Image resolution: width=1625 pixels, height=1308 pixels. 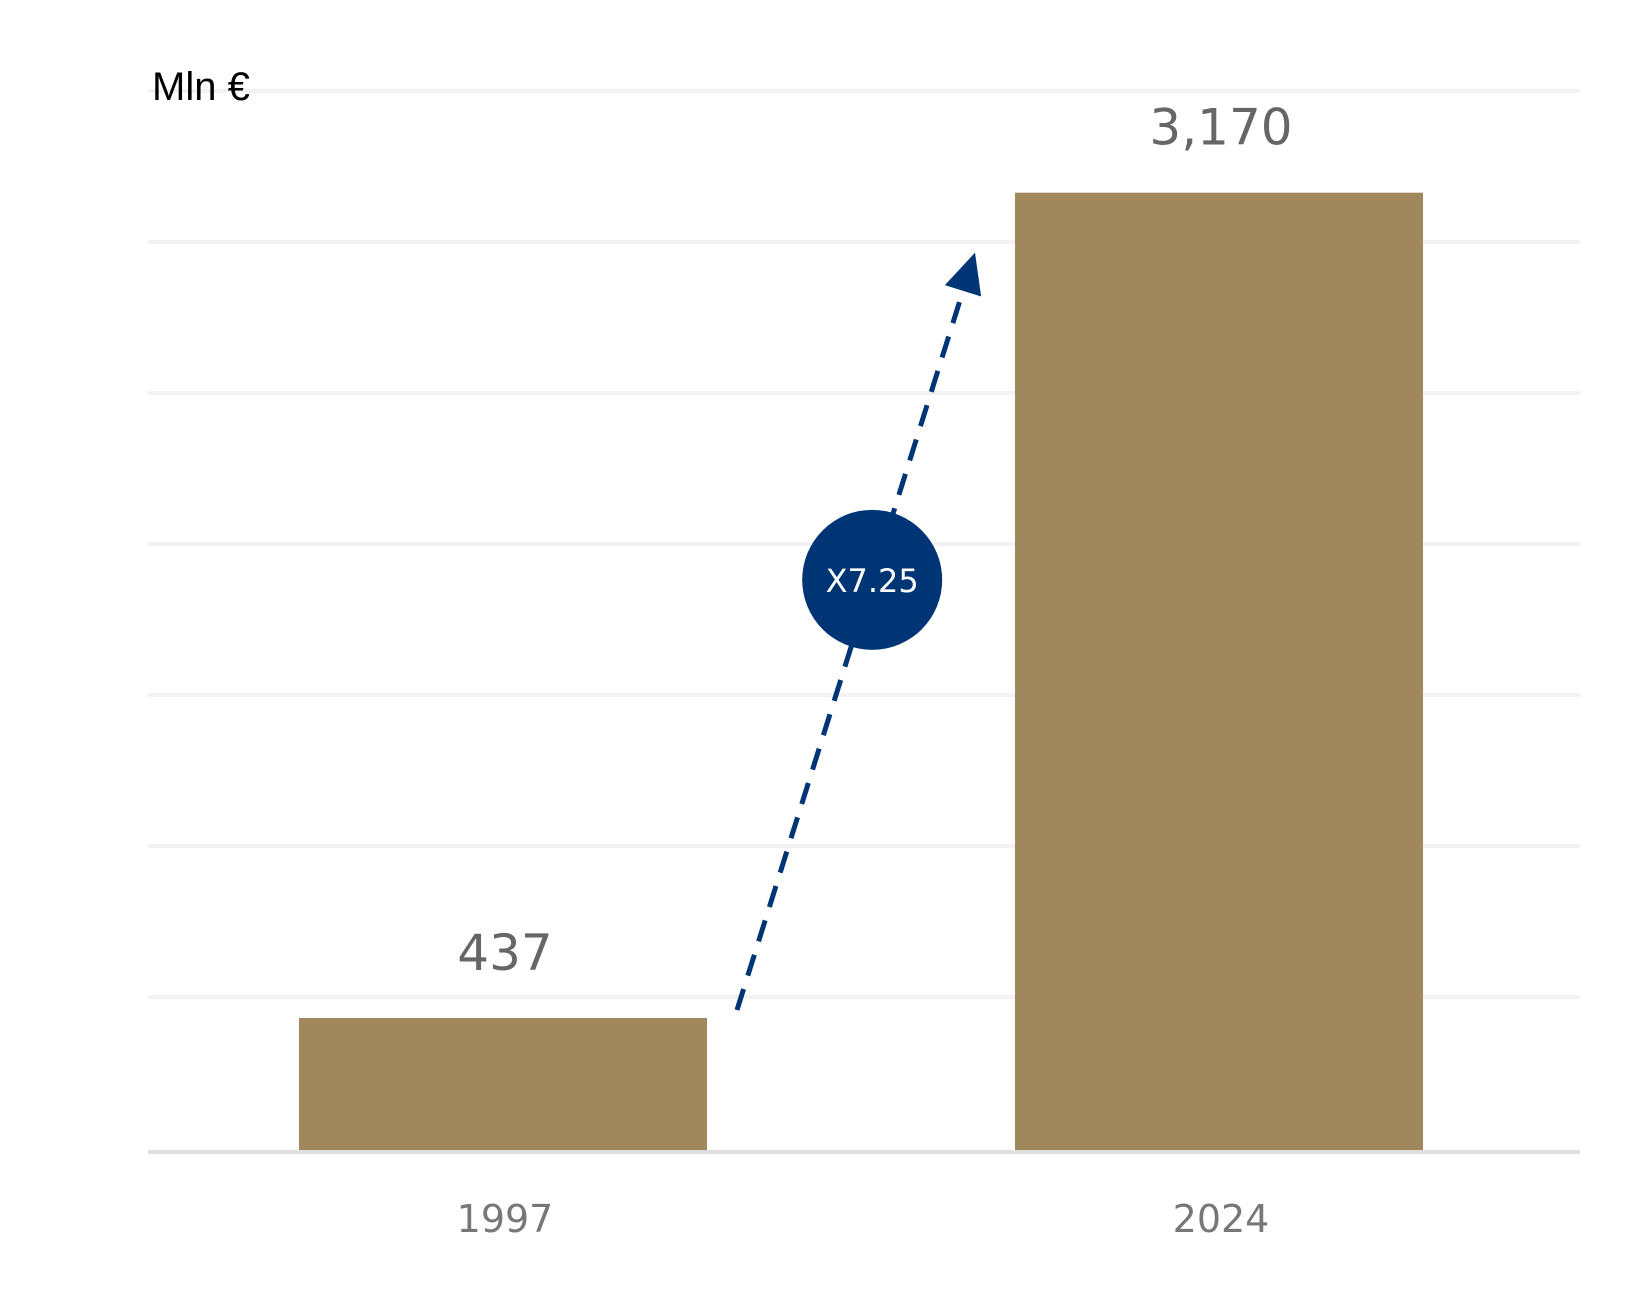 I want to click on bar-1997, so click(x=503, y=1084).